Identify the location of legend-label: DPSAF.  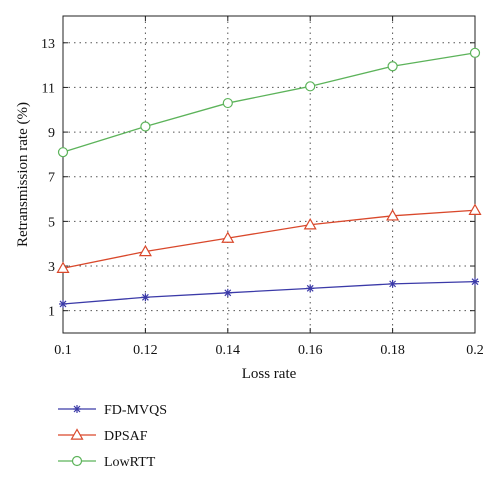
(126, 436).